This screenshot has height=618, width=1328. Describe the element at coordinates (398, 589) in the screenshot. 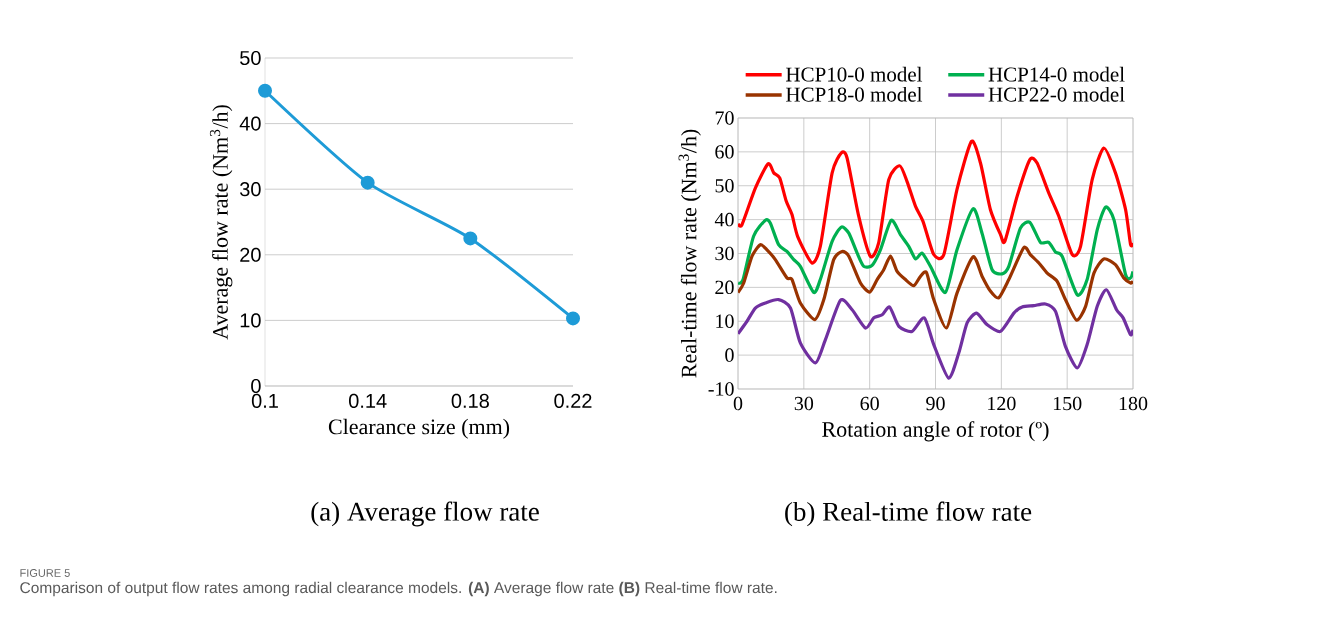

I see `text: Comparison of output flow rates among radial clearance models. (A) Average flow rate (B) Real-time flow rate.` at that location.